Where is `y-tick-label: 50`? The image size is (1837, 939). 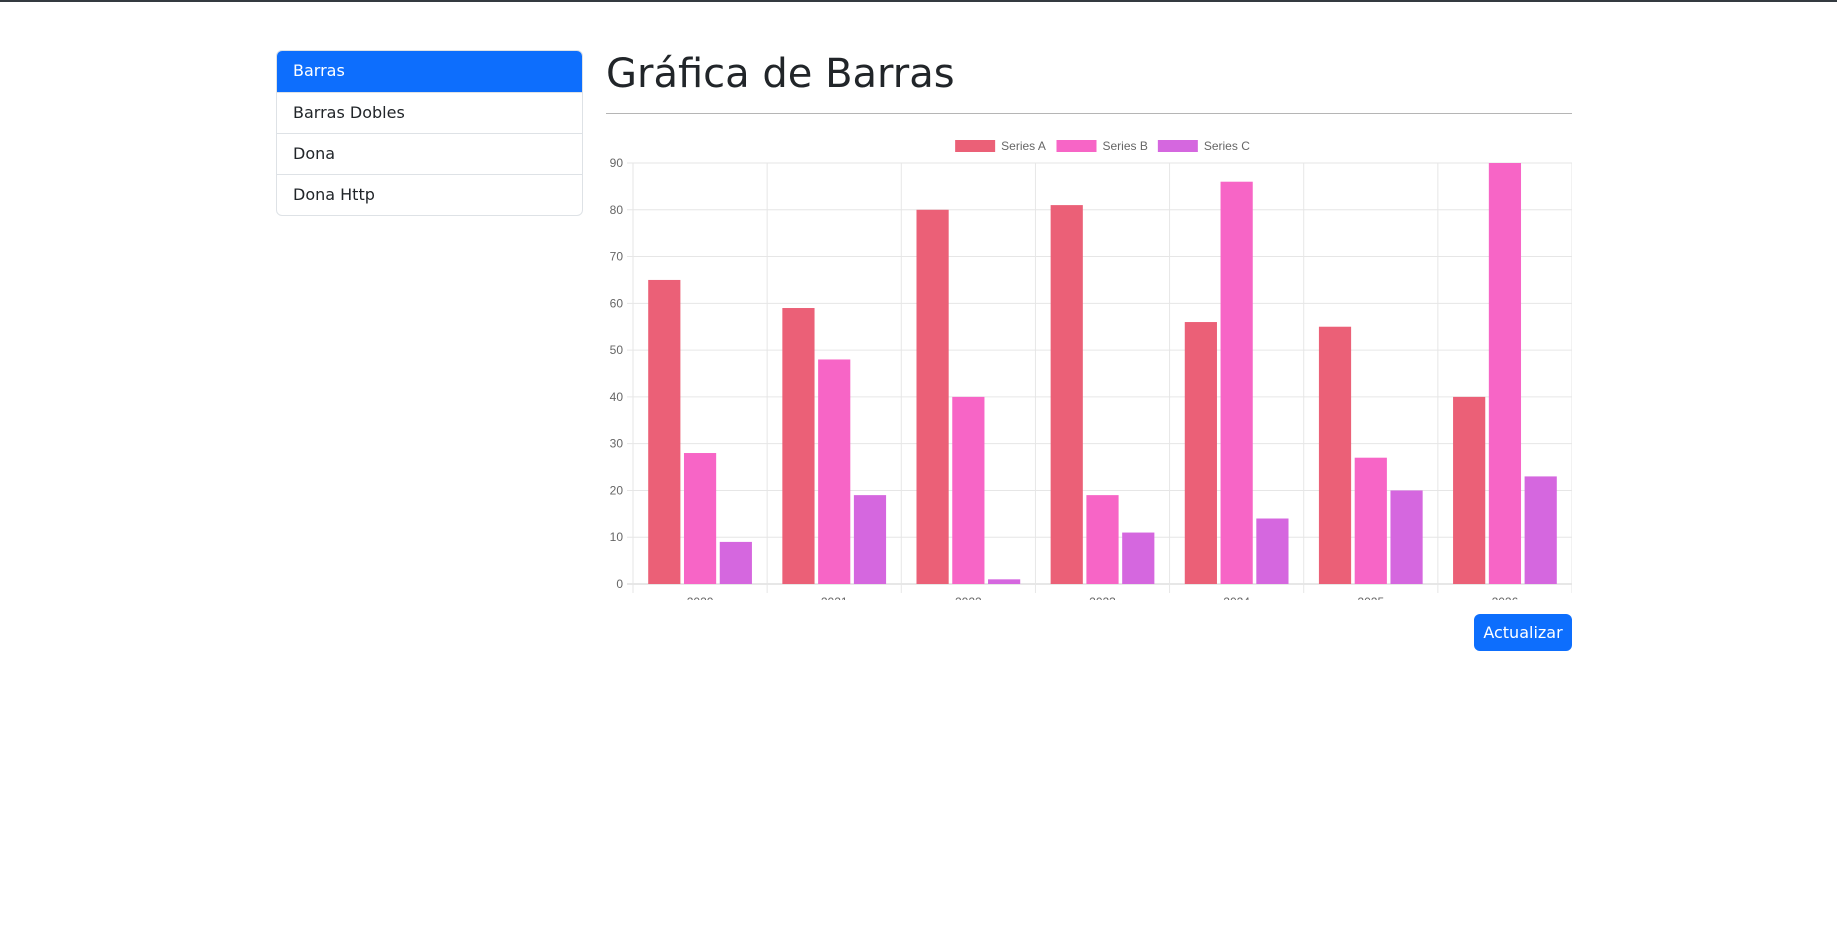
y-tick-label: 50 is located at coordinates (617, 350).